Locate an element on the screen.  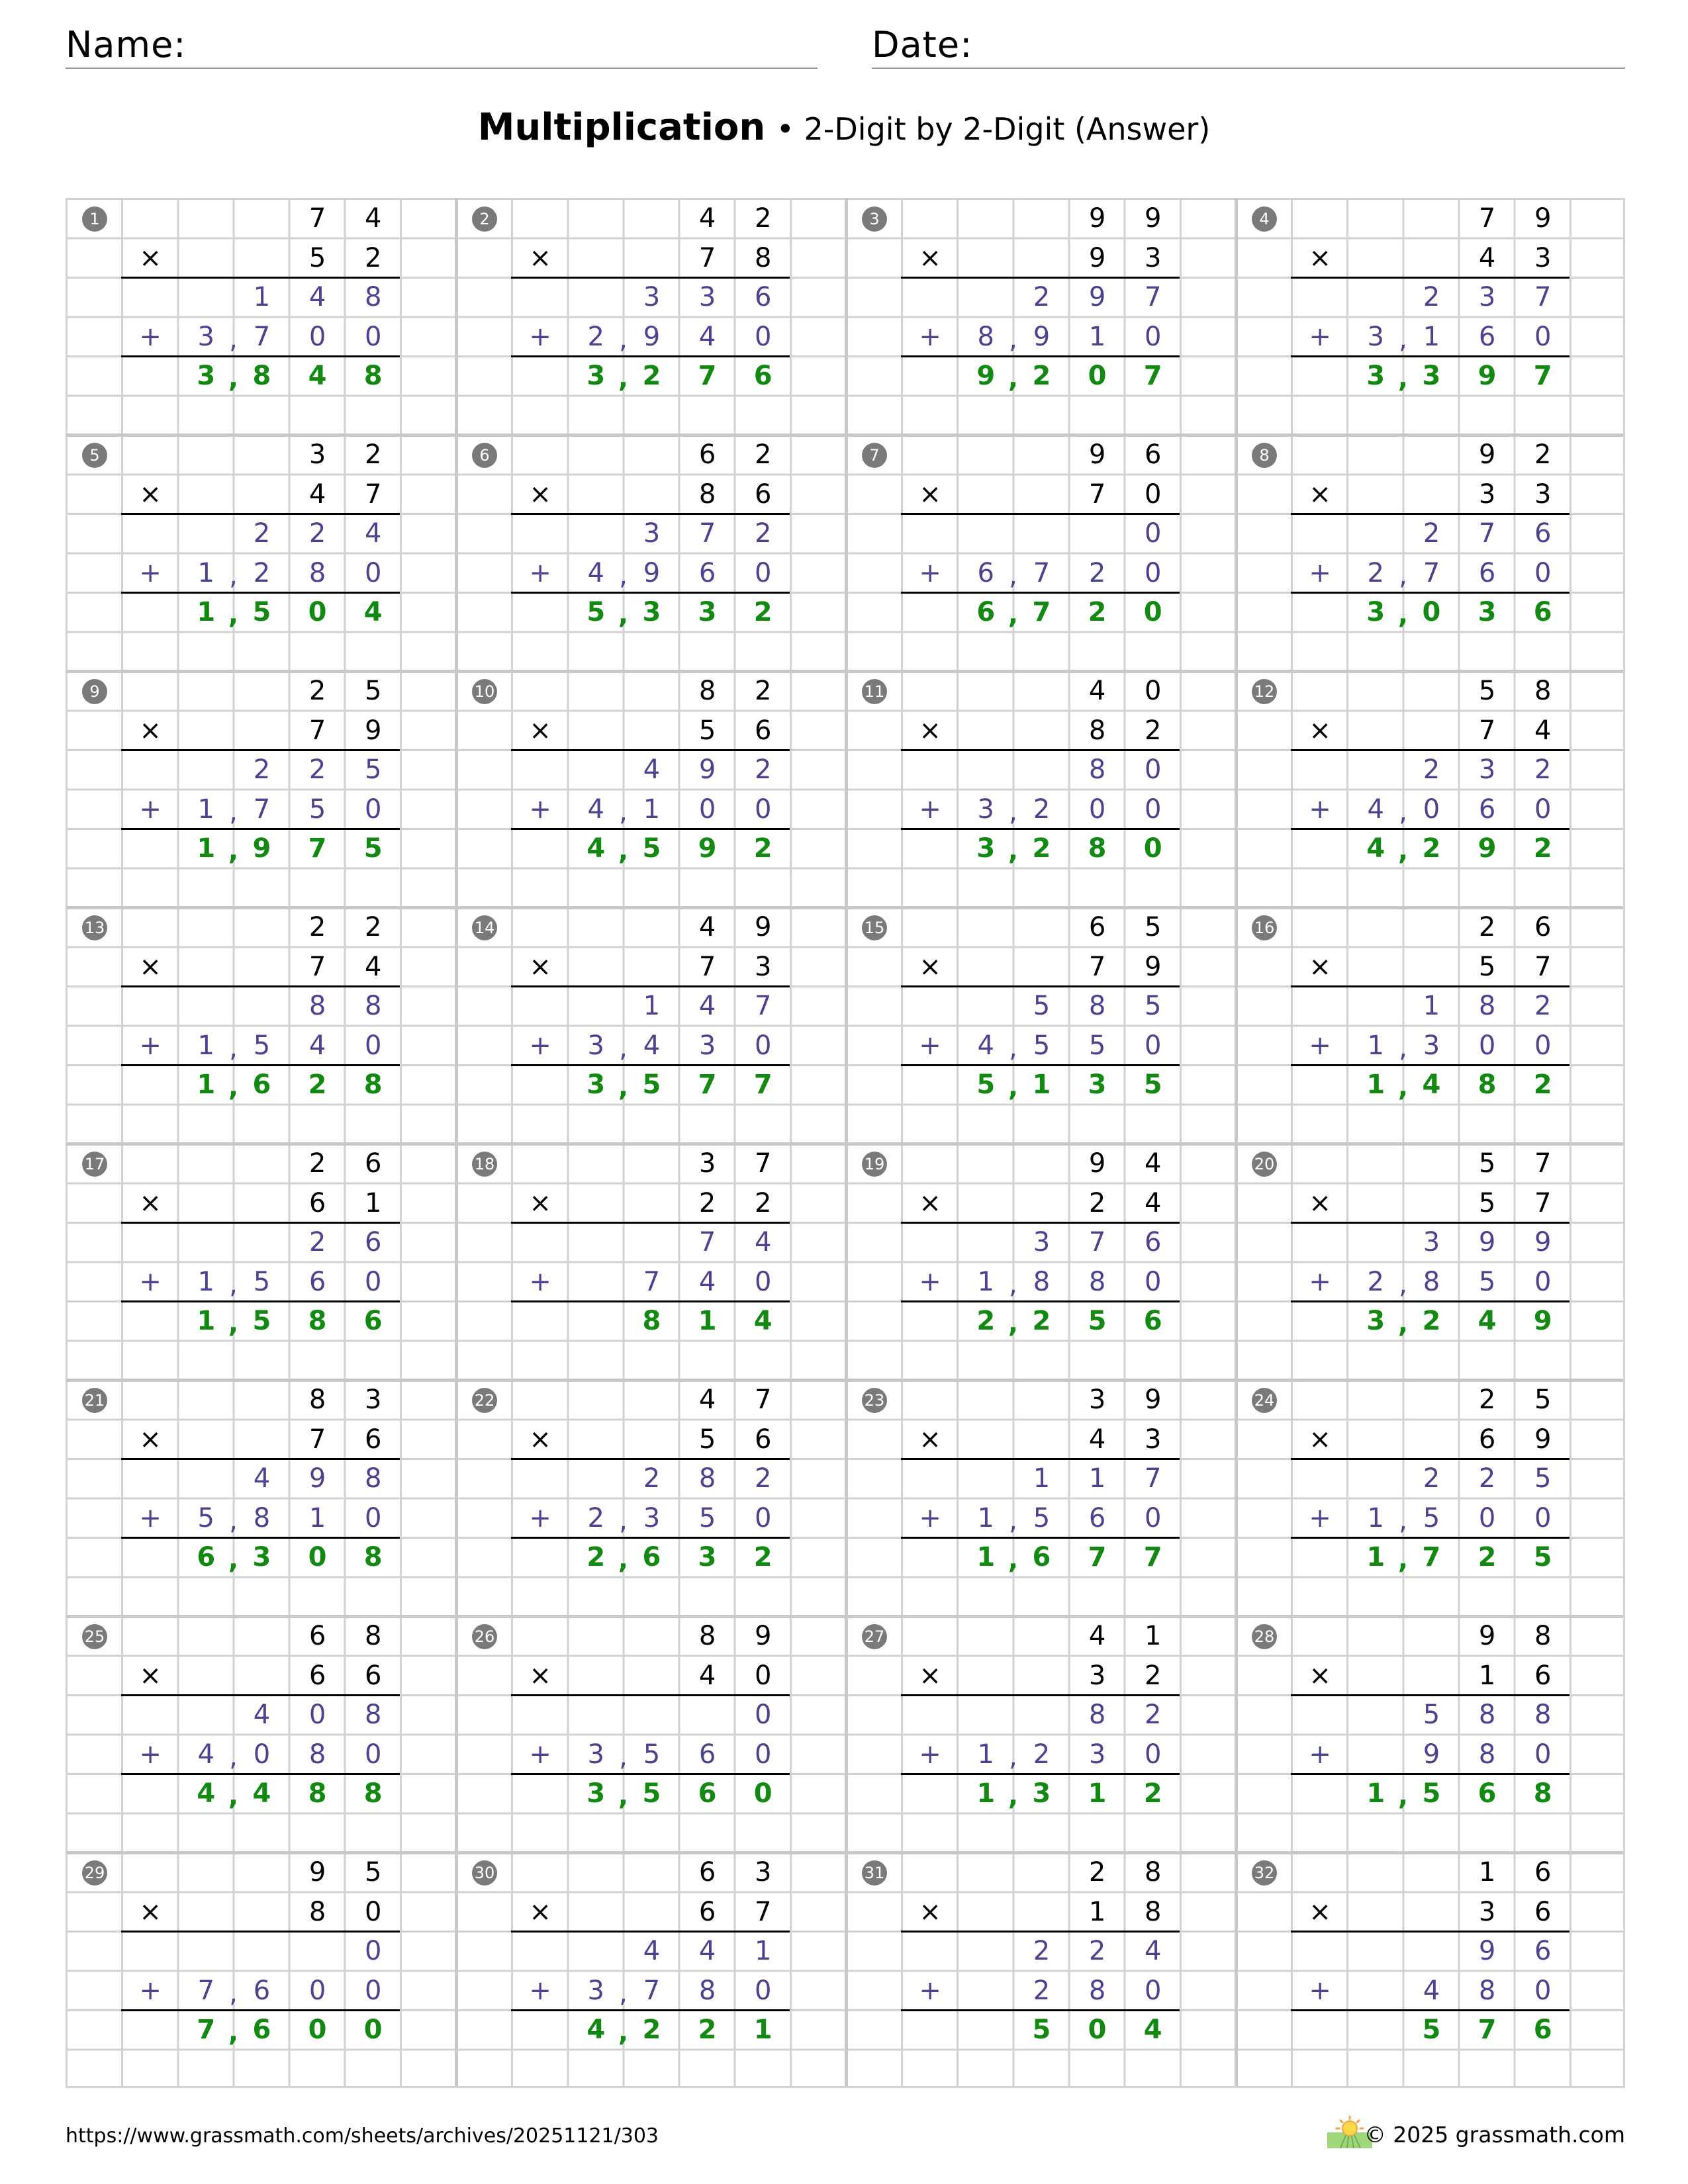
problem-number-badge: 16 is located at coordinates (1265, 927).